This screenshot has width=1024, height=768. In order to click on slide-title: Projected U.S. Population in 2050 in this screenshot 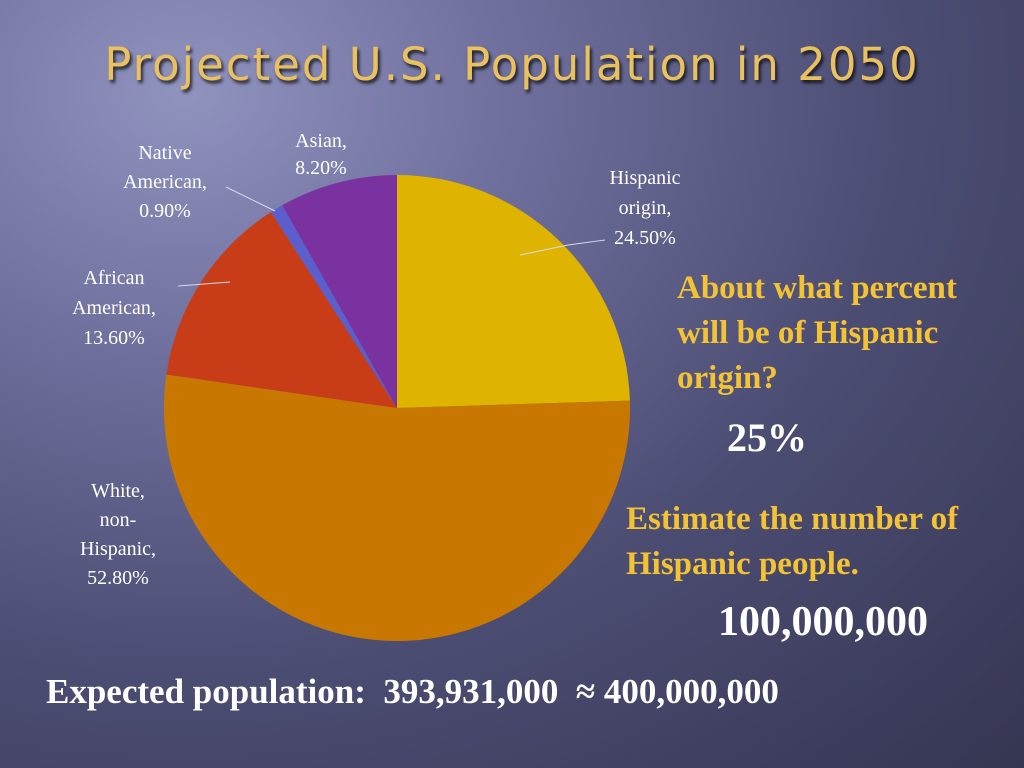, I will do `click(512, 64)`.